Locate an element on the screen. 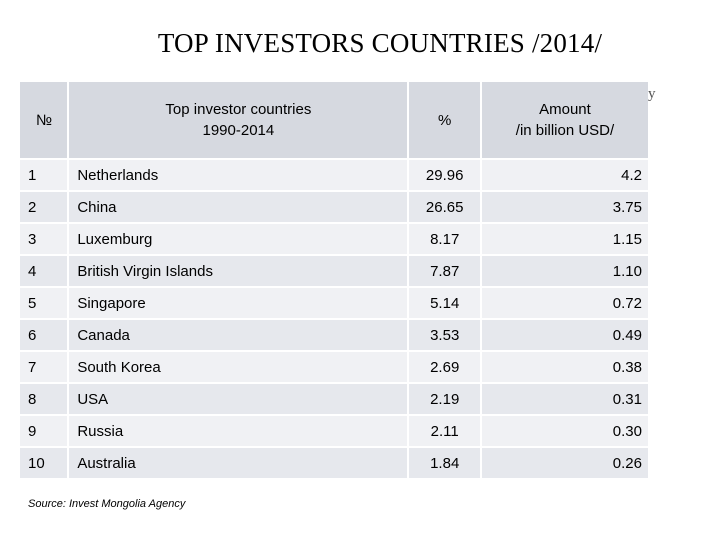 This screenshot has width=720, height=540. table-row: 2 China 26.65 3.75 is located at coordinates (334, 206).